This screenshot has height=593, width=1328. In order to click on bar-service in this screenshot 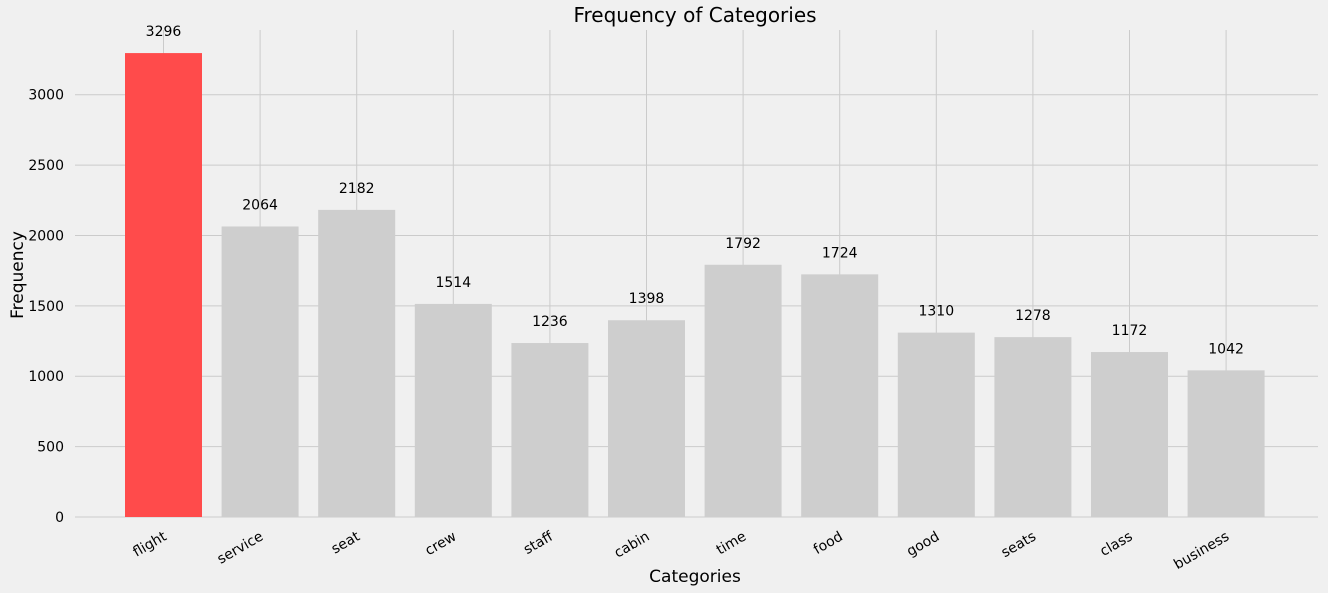, I will do `click(260, 371)`.